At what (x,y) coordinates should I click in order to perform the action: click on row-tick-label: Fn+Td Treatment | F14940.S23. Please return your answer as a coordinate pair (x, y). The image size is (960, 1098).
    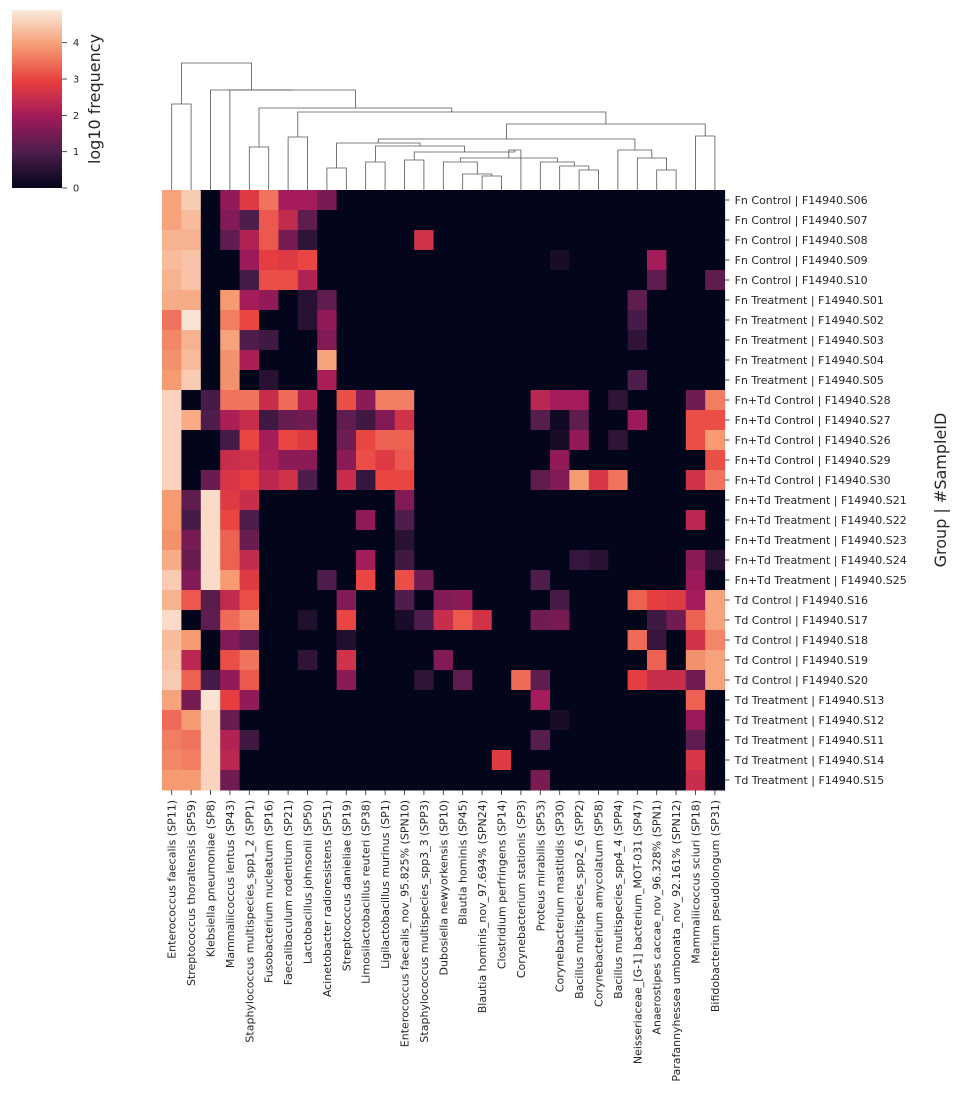
    Looking at the image, I should click on (821, 540).